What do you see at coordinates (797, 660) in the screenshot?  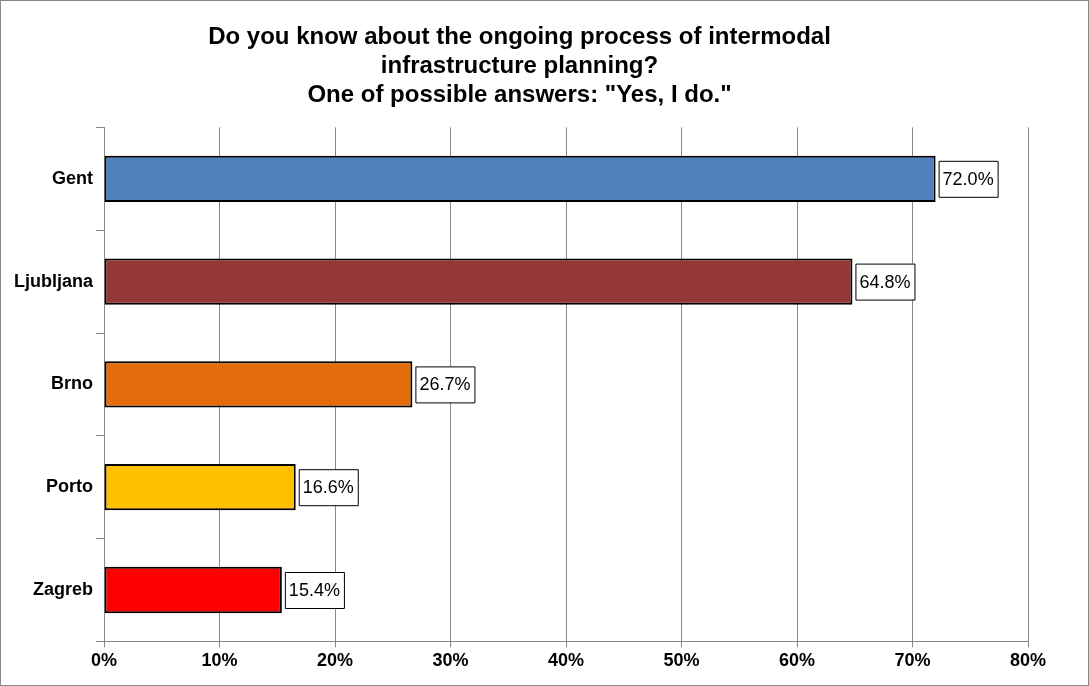 I see `x-tick-label: 60%` at bounding box center [797, 660].